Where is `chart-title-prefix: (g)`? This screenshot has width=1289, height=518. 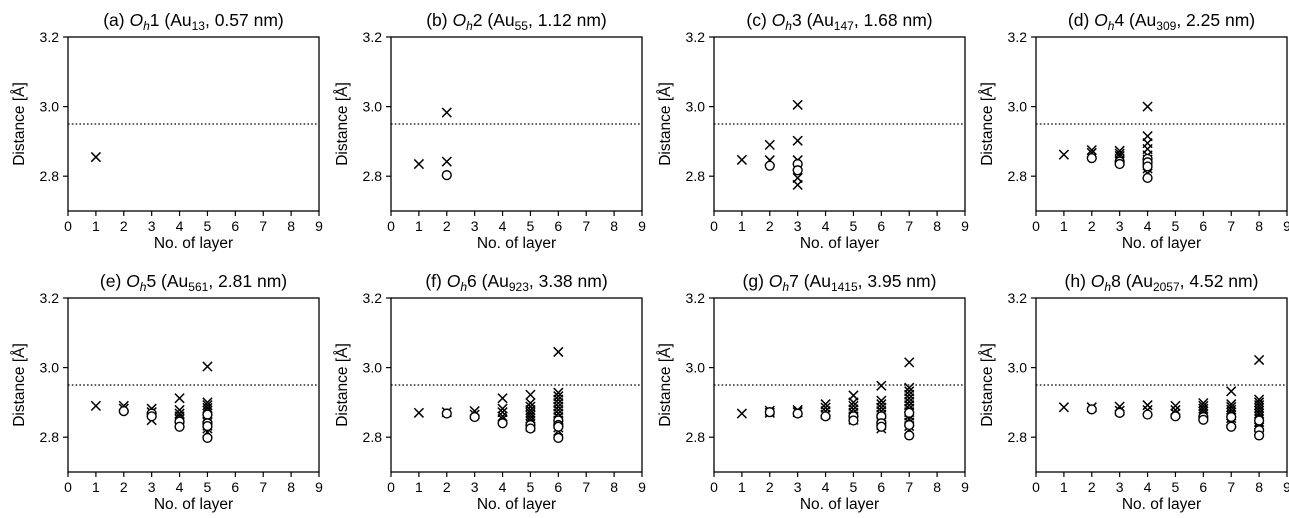
chart-title-prefix: (g) is located at coordinates (756, 281).